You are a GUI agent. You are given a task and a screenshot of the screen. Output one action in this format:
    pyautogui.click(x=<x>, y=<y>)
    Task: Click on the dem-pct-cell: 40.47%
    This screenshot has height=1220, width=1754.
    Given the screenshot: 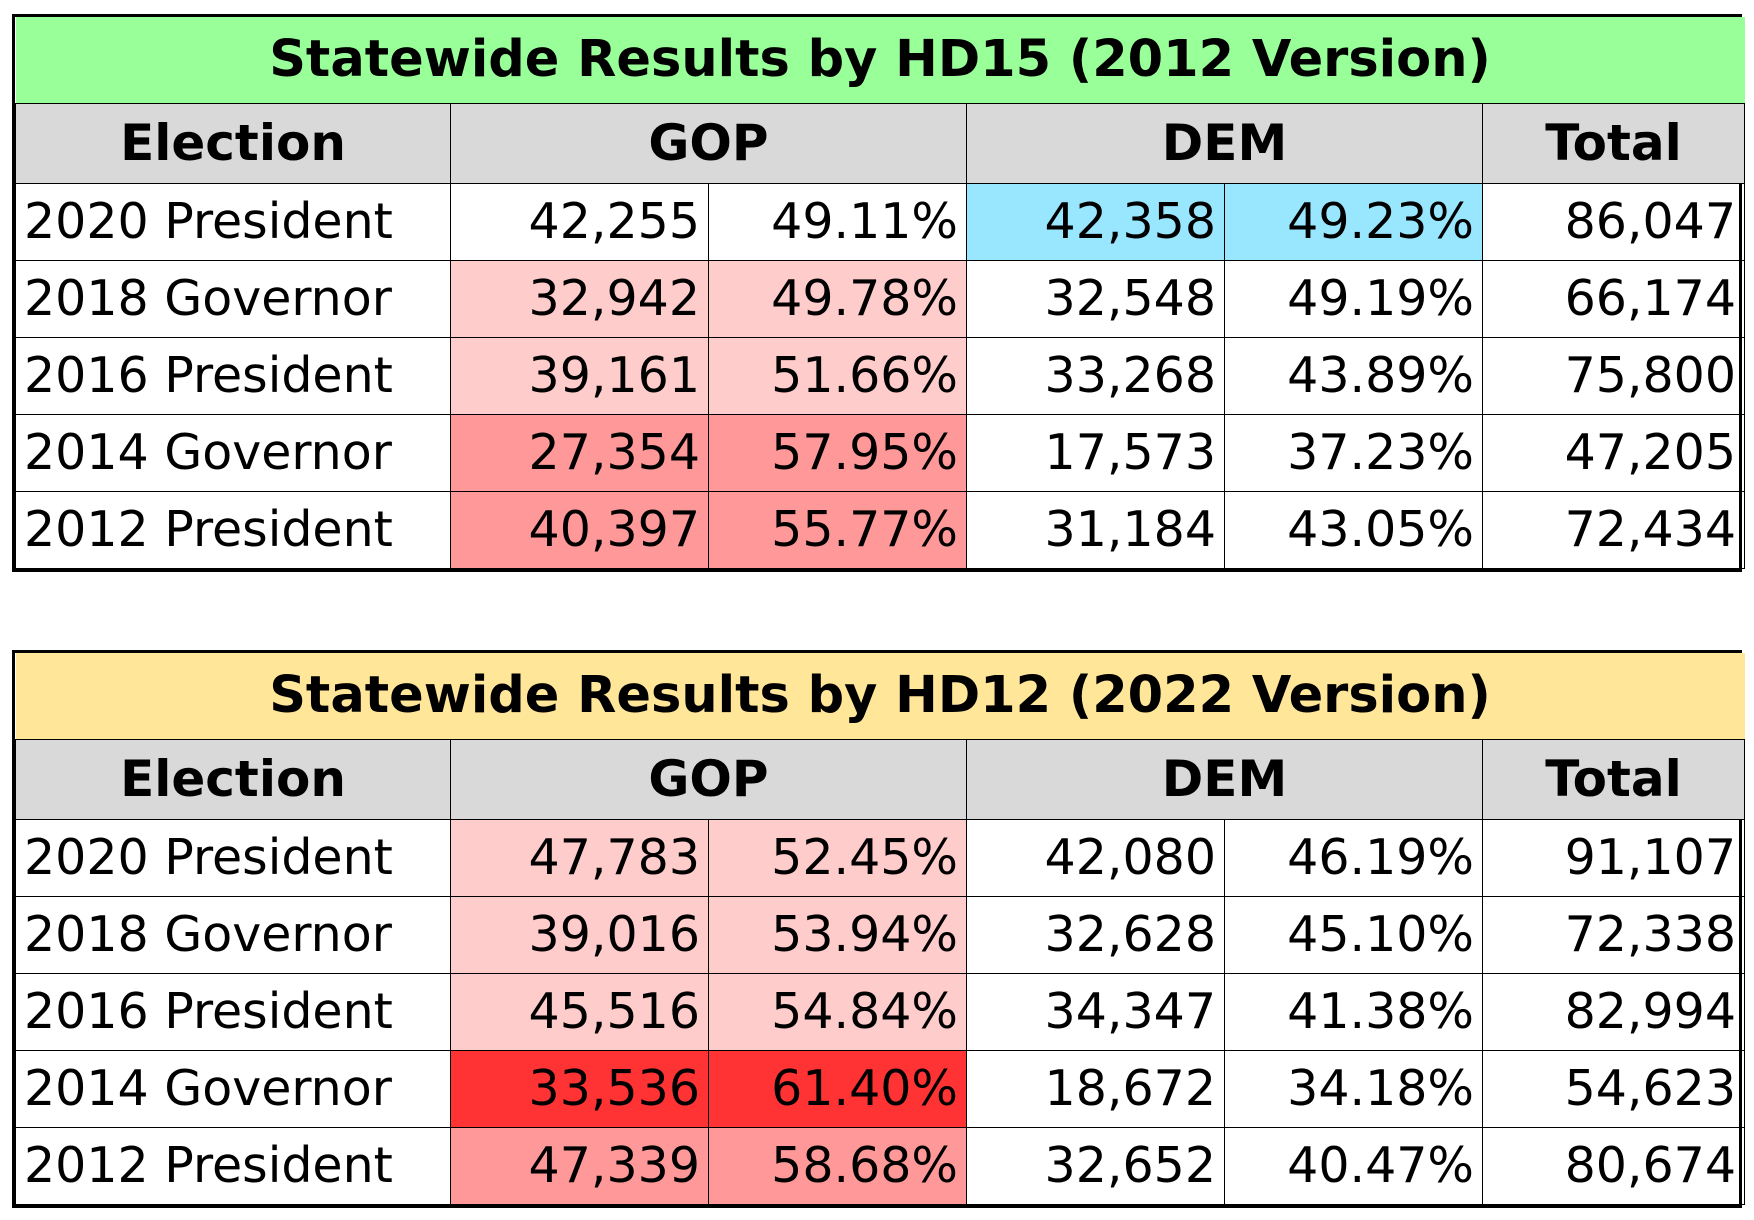 What is the action you would take?
    pyautogui.click(x=1353, y=1165)
    